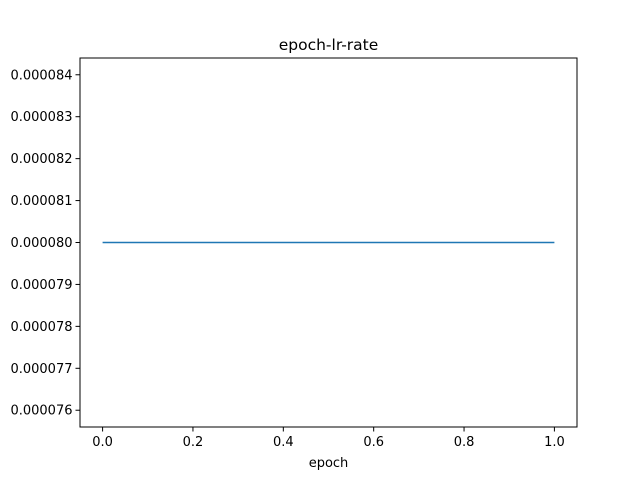 The height and width of the screenshot is (480, 640). I want to click on x-tick-label: 0.4, so click(283, 442).